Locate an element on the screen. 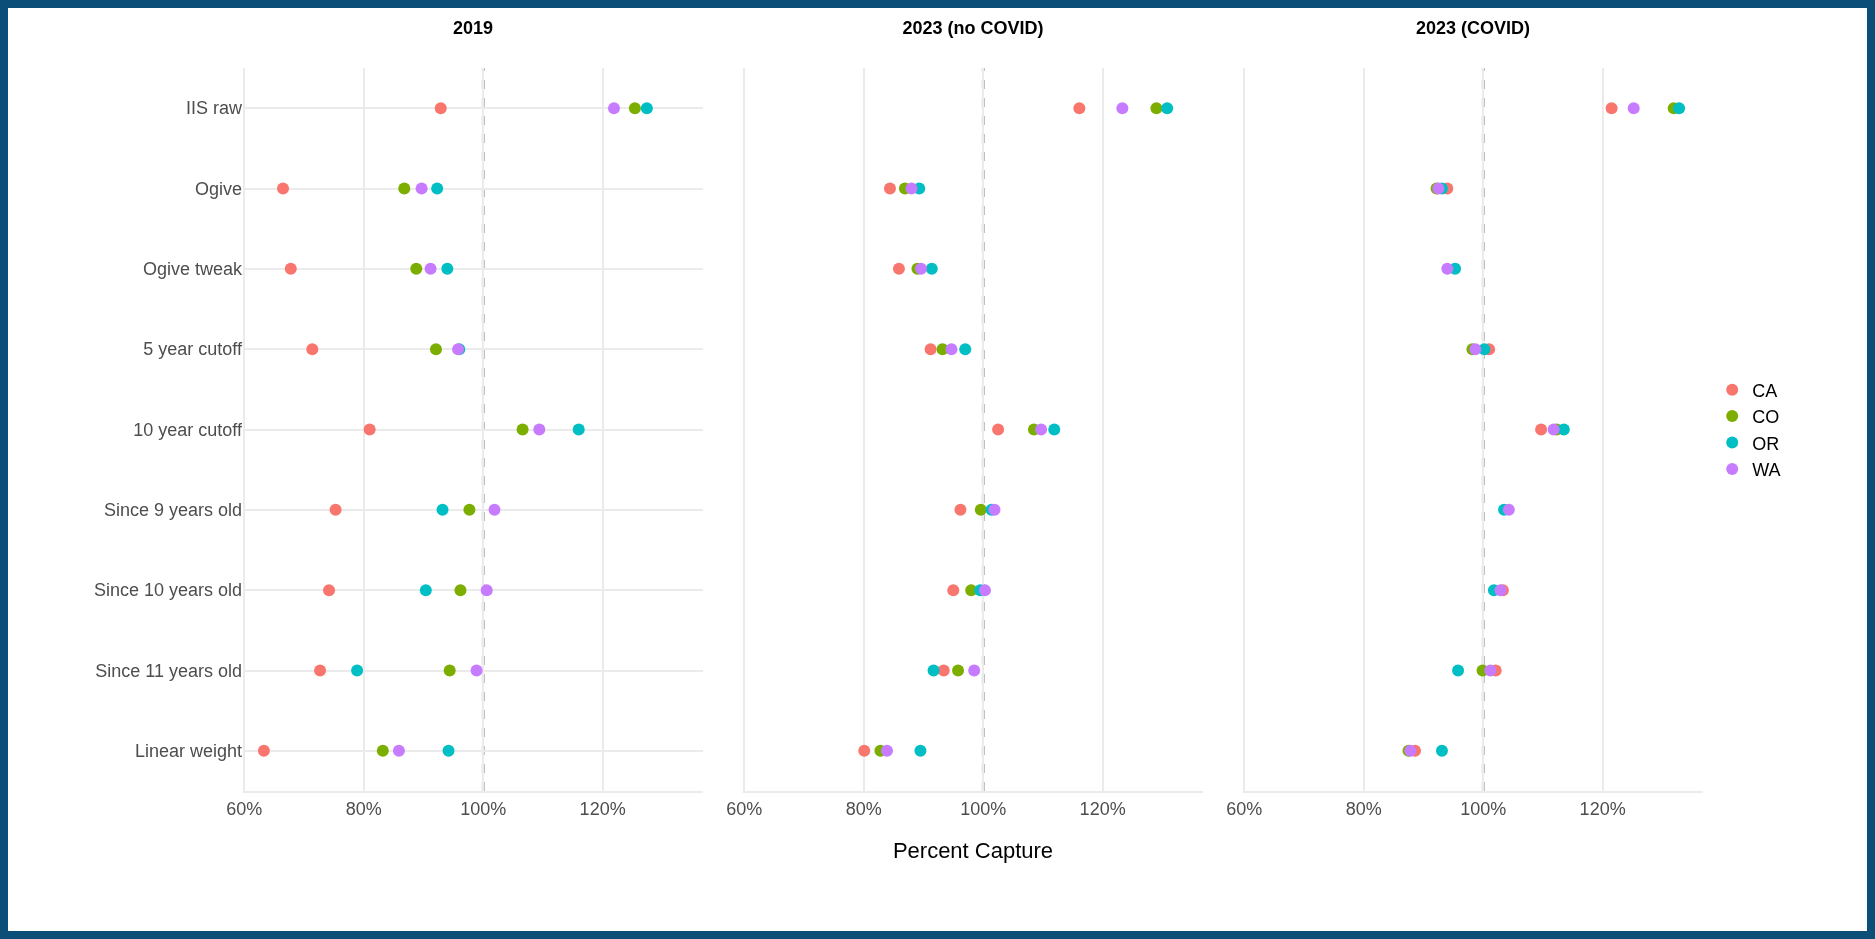 The height and width of the screenshot is (939, 1875). chart-title: 2019 is located at coordinates (473, 28).